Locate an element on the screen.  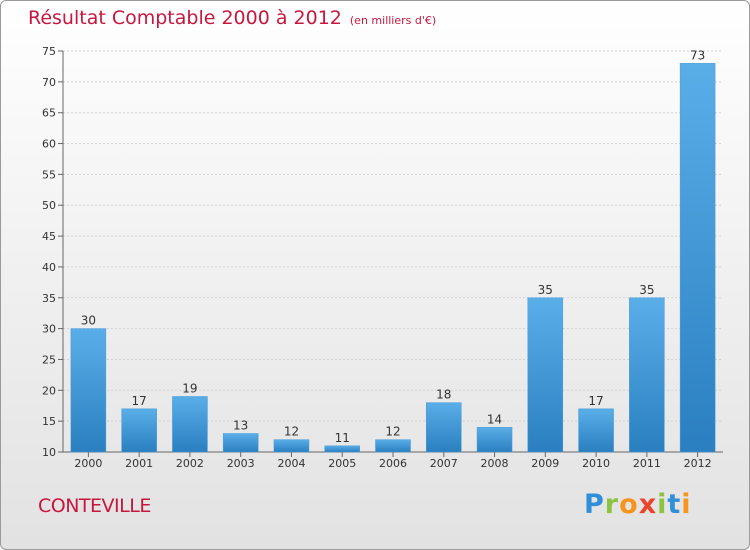
bar-2010 is located at coordinates (596, 430).